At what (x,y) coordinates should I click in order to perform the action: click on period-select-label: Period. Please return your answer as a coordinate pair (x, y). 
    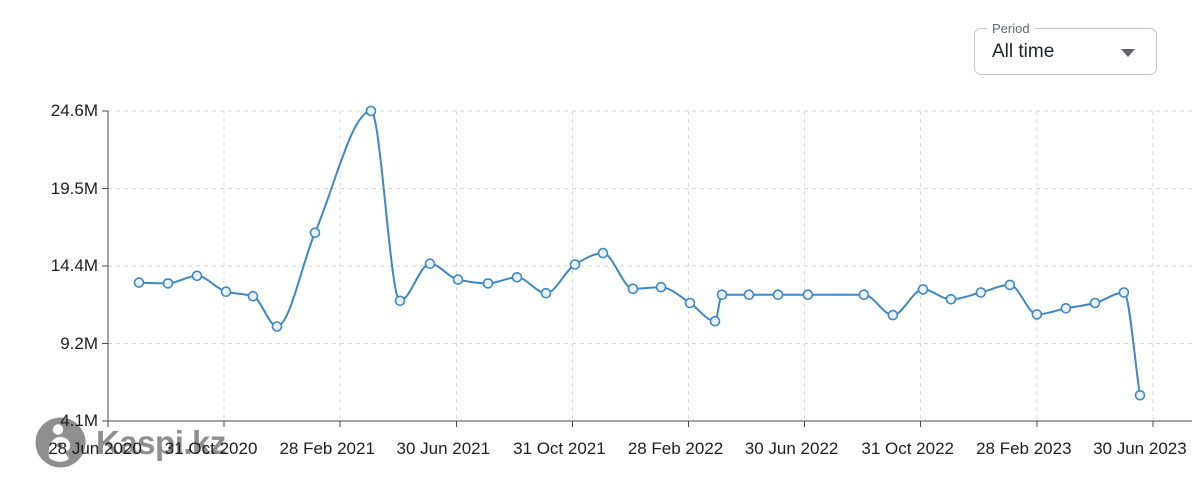
    Looking at the image, I should click on (1011, 28).